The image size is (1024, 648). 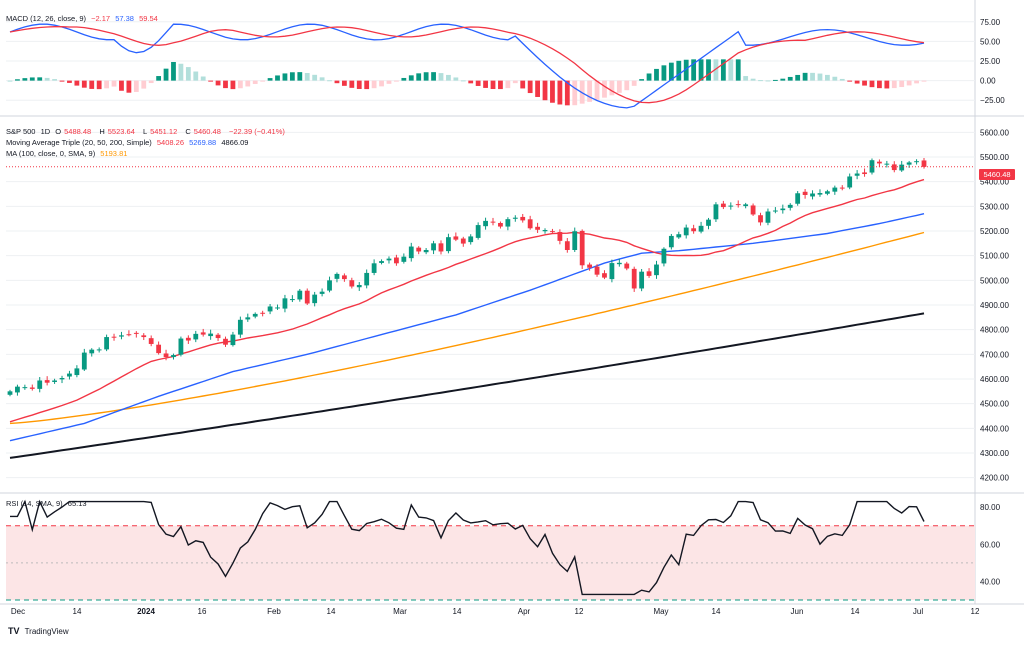 I want to click on price-tick-label: 5200.00, so click(x=994, y=231).